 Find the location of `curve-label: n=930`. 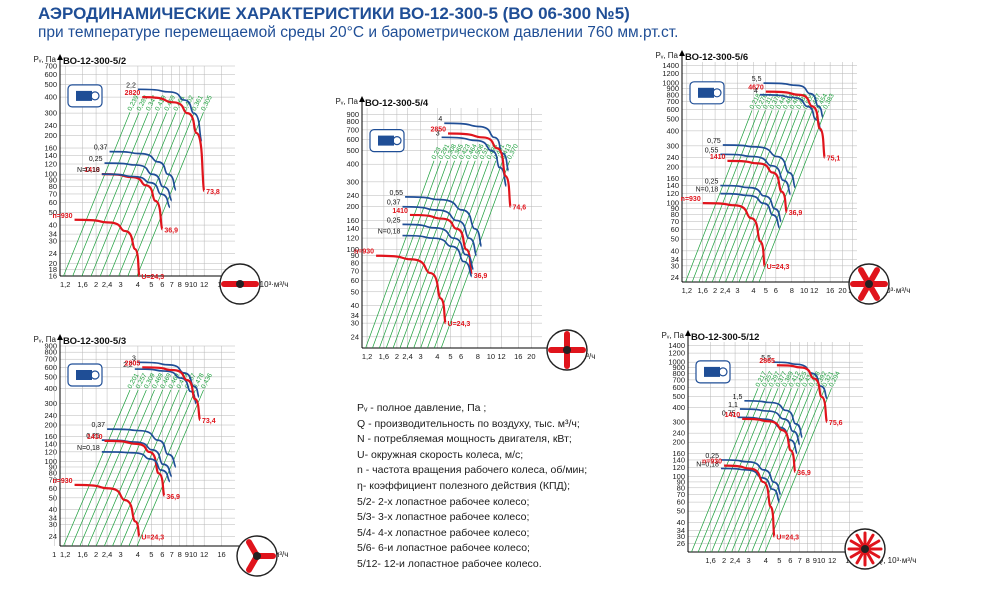

curve-label: n=930 is located at coordinates (63, 481).